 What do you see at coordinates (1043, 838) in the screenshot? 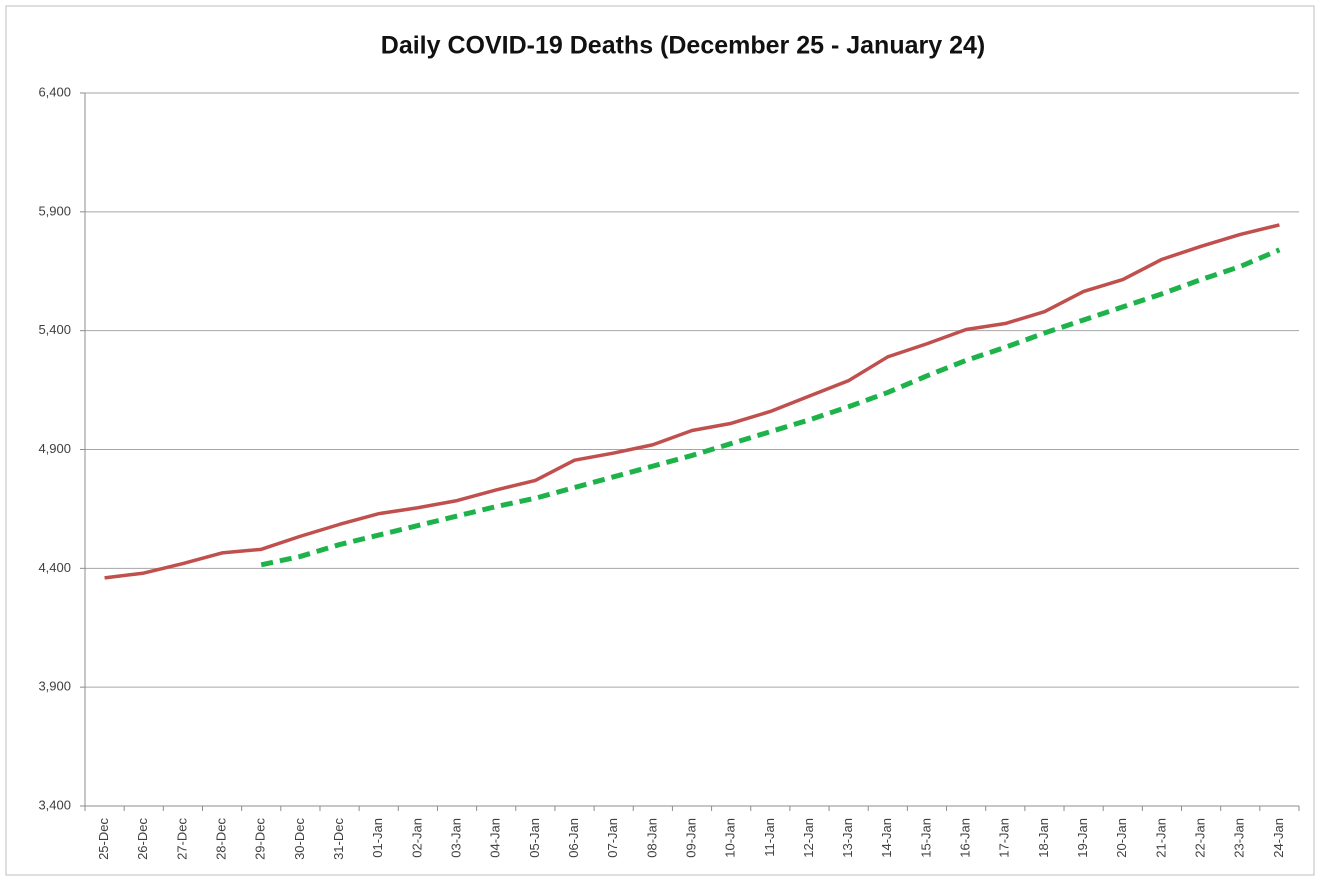
I see `x-tick-label: 18-Jan` at bounding box center [1043, 838].